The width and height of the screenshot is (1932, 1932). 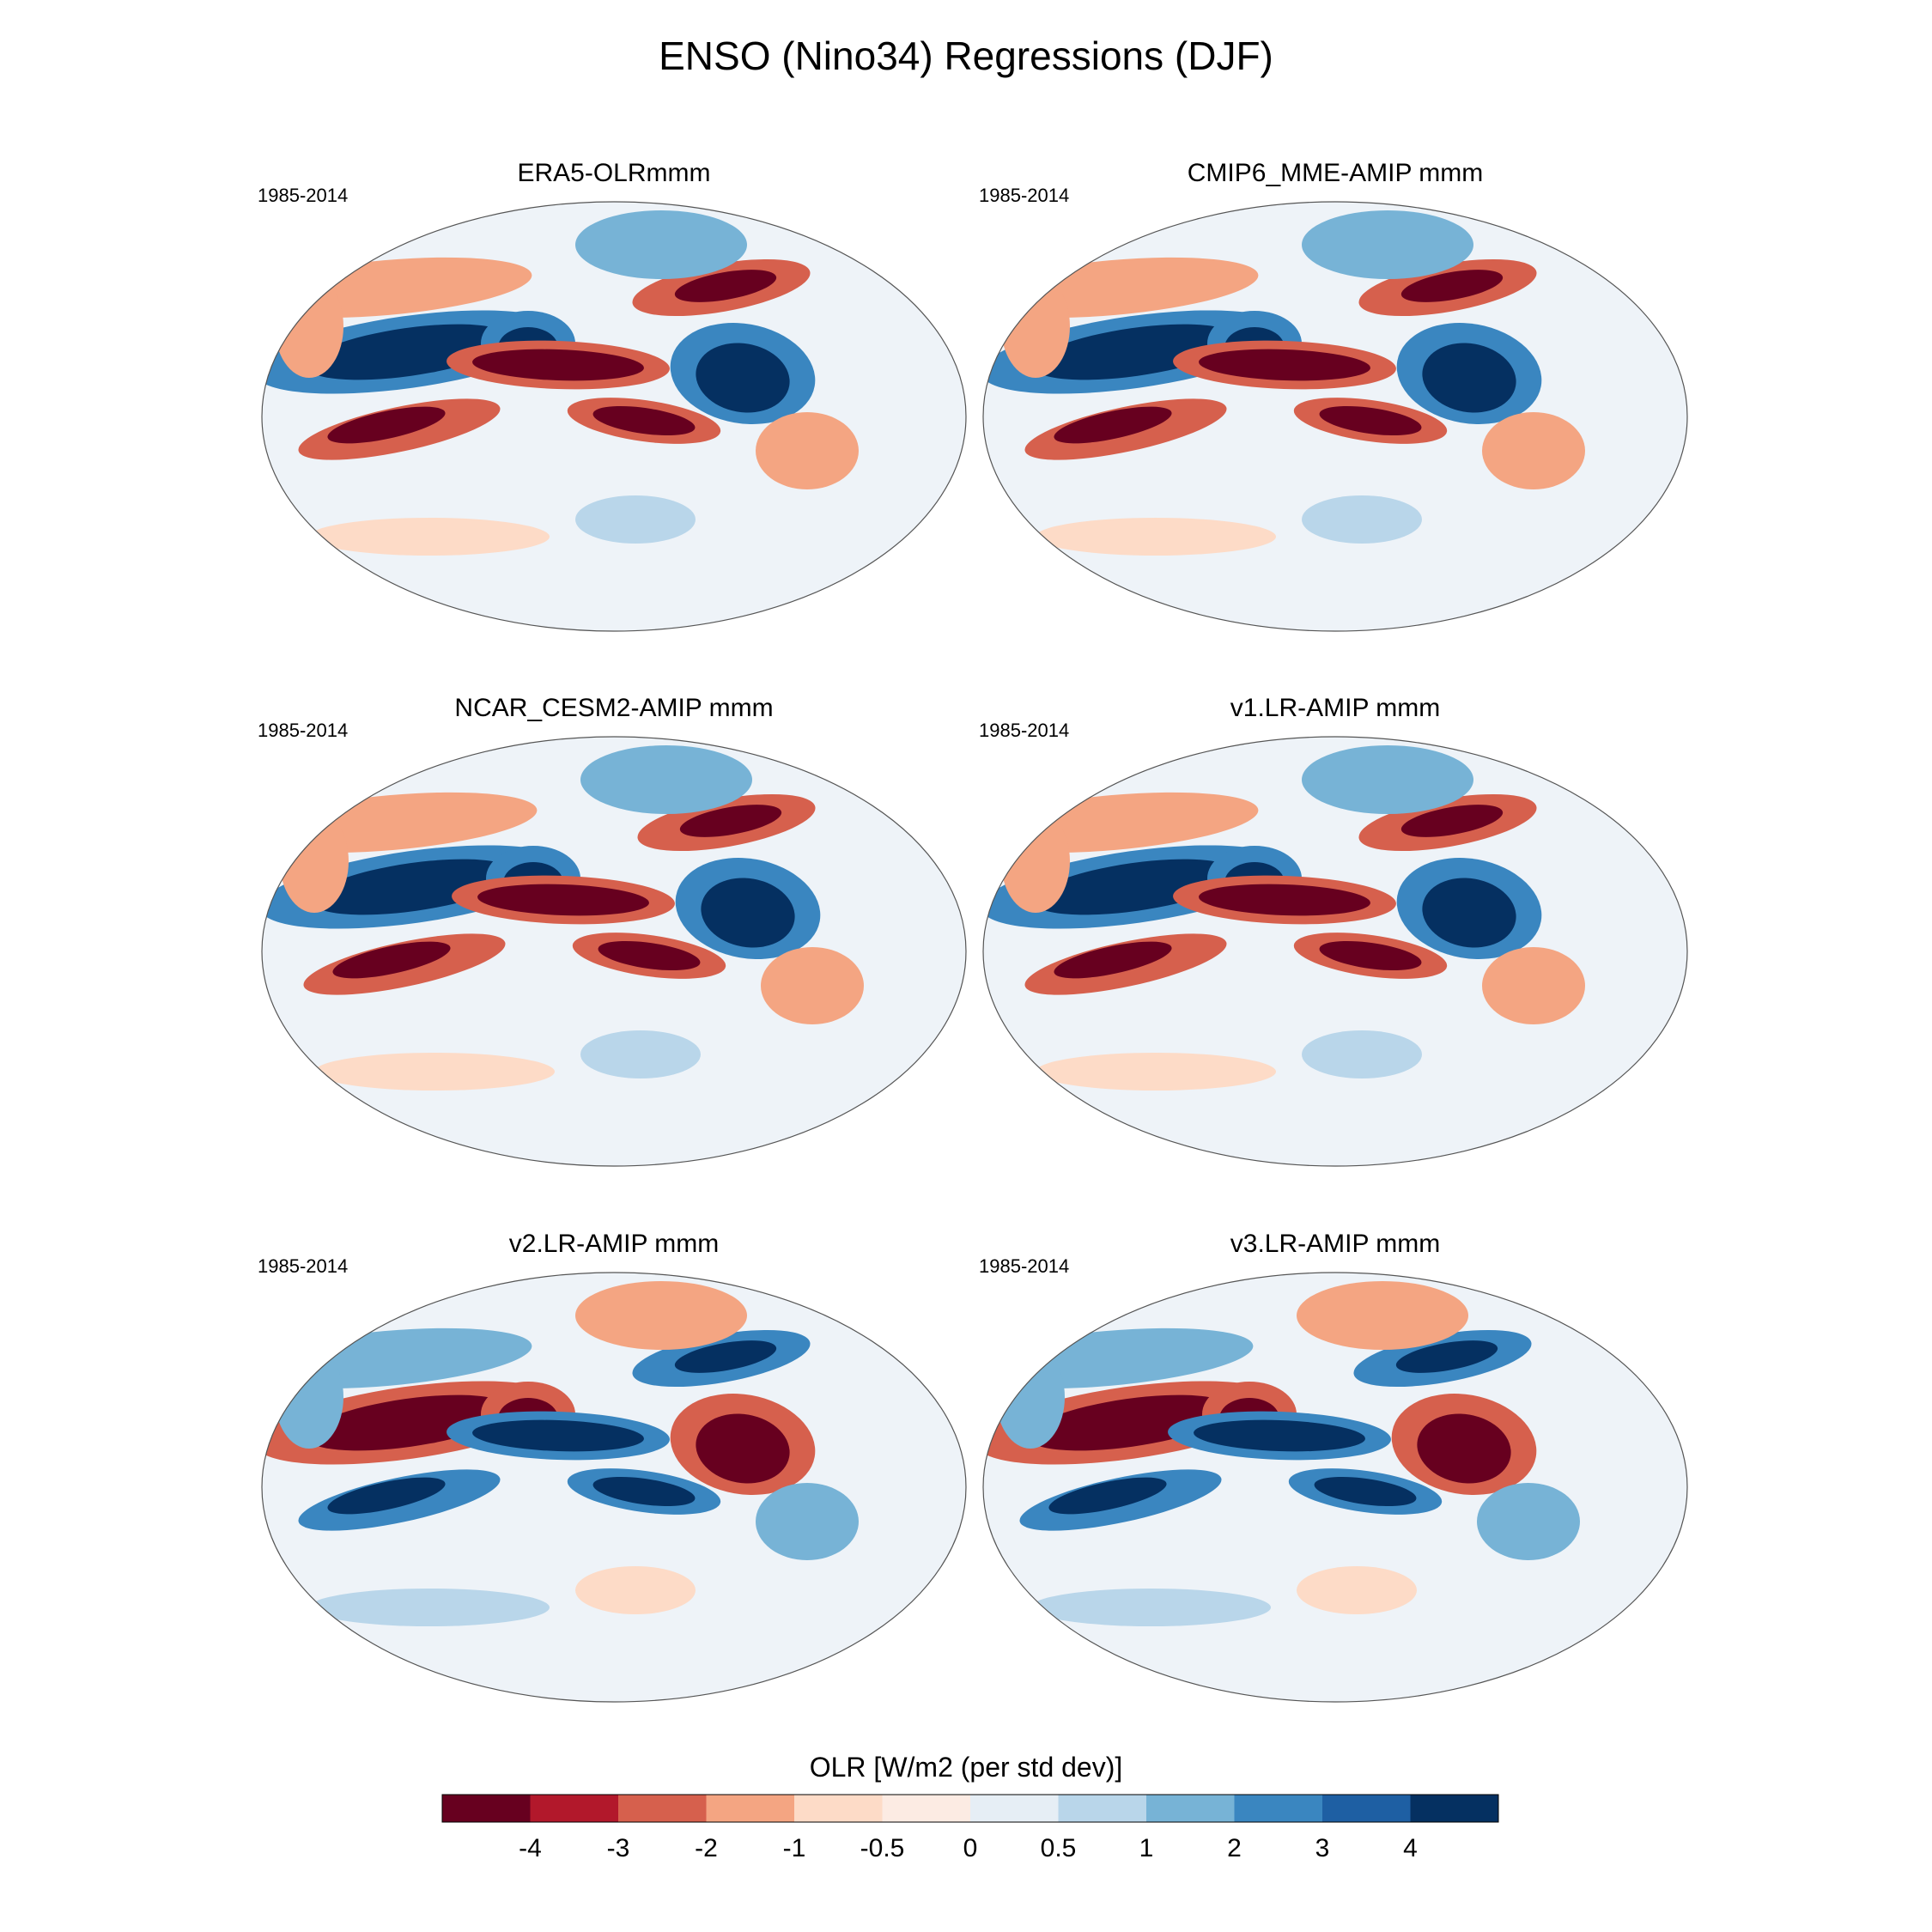 What do you see at coordinates (970, 1848) in the screenshot?
I see `colorbar-tick-label: 0` at bounding box center [970, 1848].